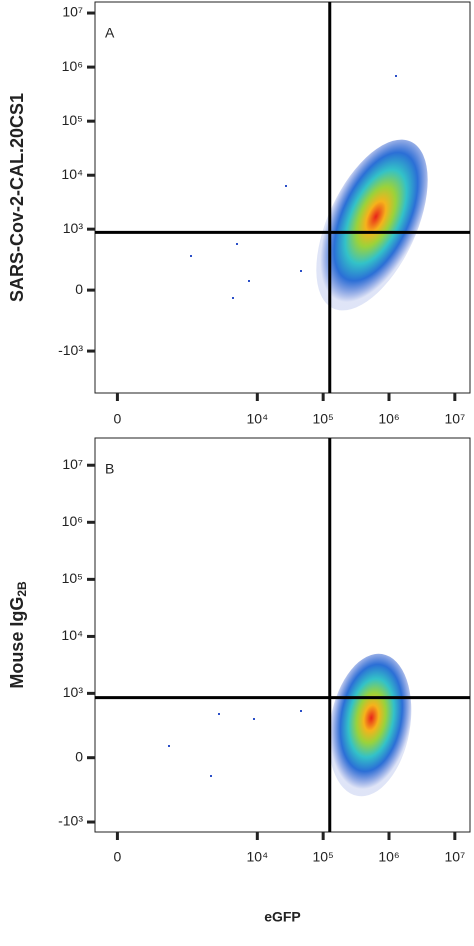 The width and height of the screenshot is (474, 946). I want to click on y-axis-label-subscript: 2B, so click(22, 589).